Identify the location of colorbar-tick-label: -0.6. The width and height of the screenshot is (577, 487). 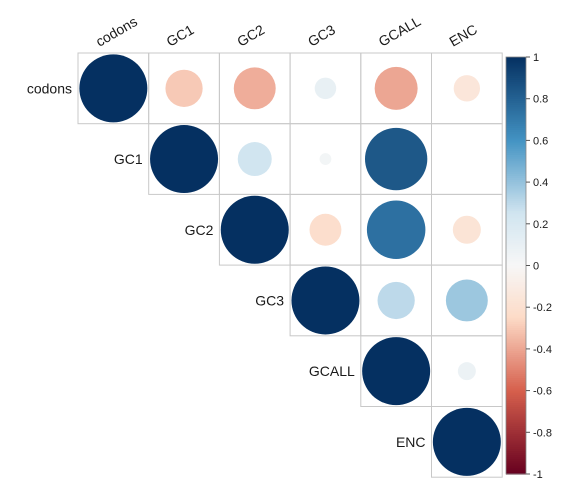
(542, 392).